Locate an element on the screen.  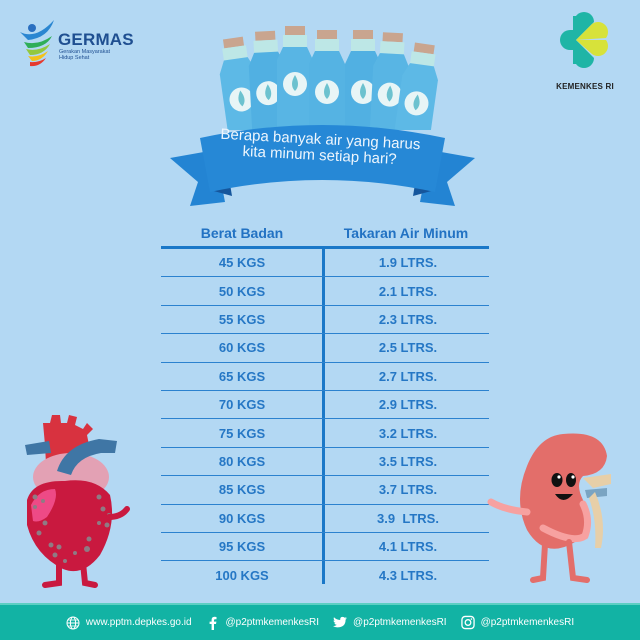
twitter-icon is located at coordinates (340, 623).